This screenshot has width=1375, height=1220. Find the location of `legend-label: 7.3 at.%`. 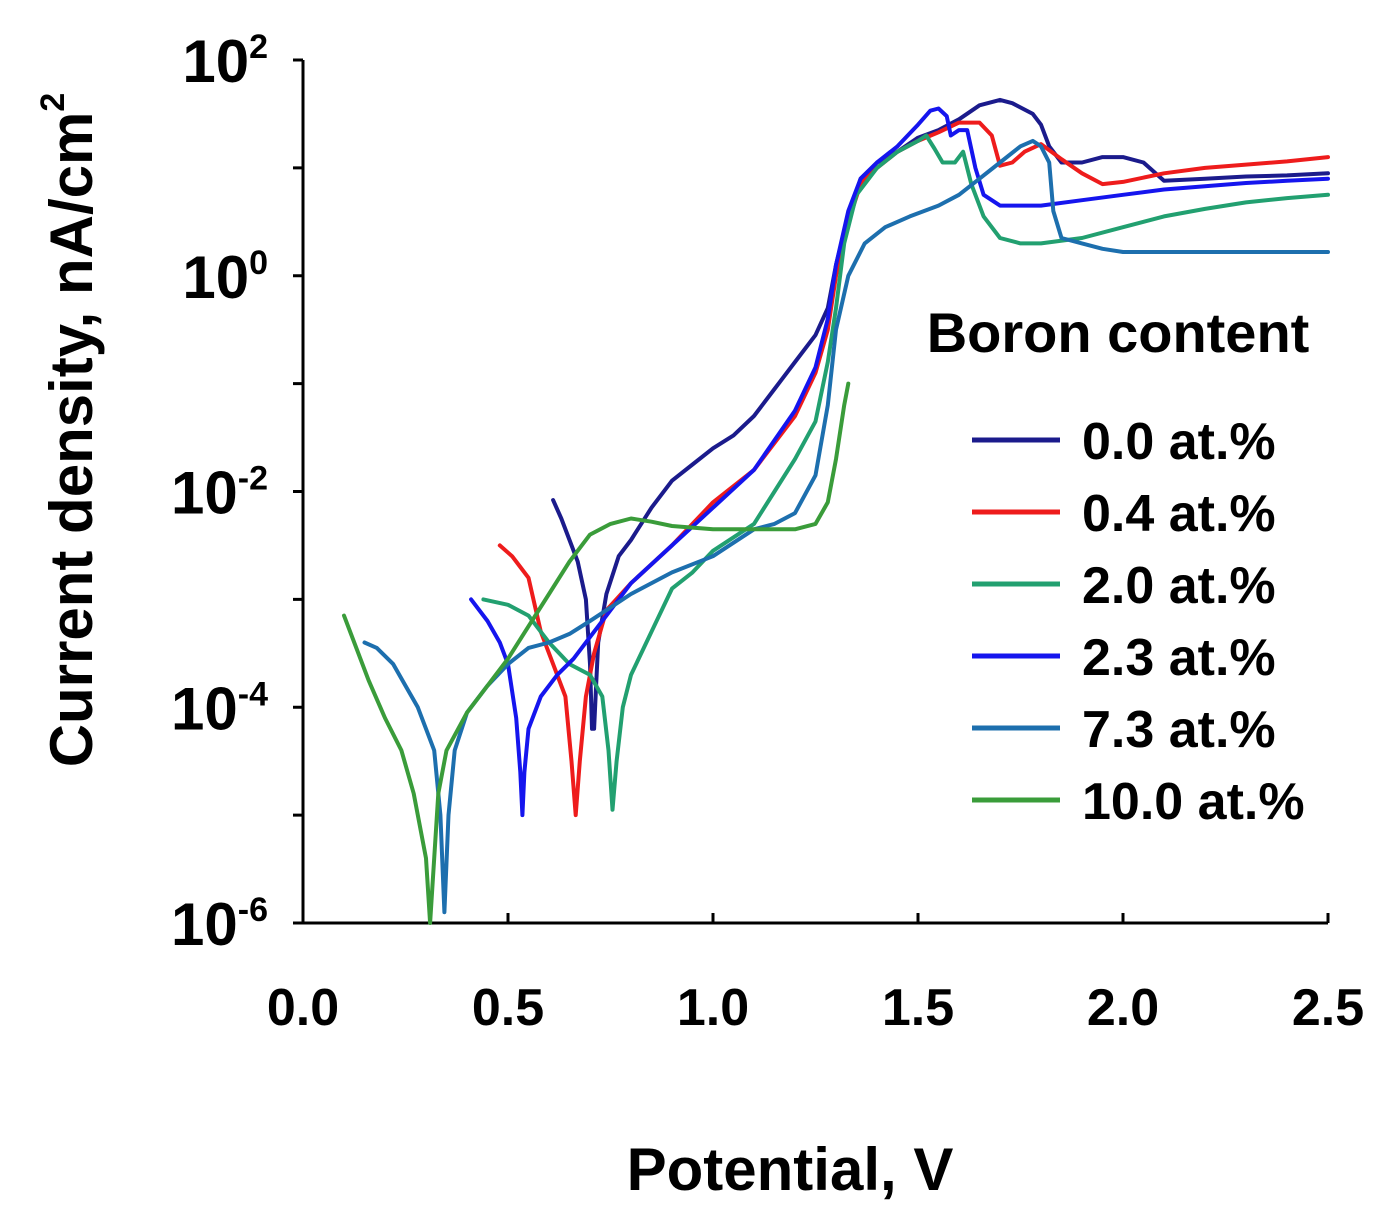

legend-label: 7.3 at.% is located at coordinates (1179, 730).